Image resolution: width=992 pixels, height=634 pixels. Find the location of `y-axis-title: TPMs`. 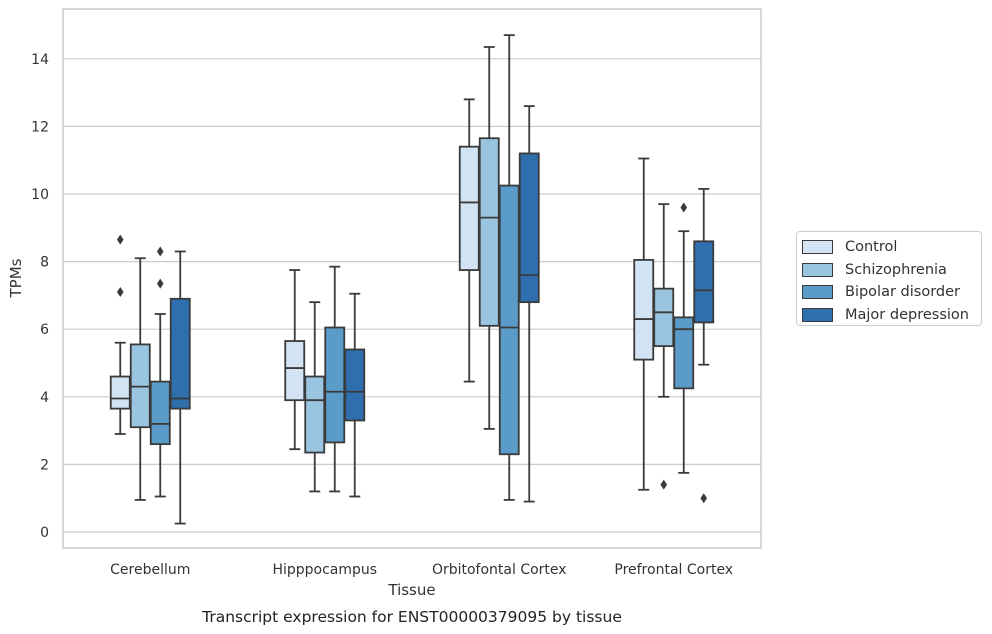

y-axis-title: TPMs is located at coordinates (16, 278).